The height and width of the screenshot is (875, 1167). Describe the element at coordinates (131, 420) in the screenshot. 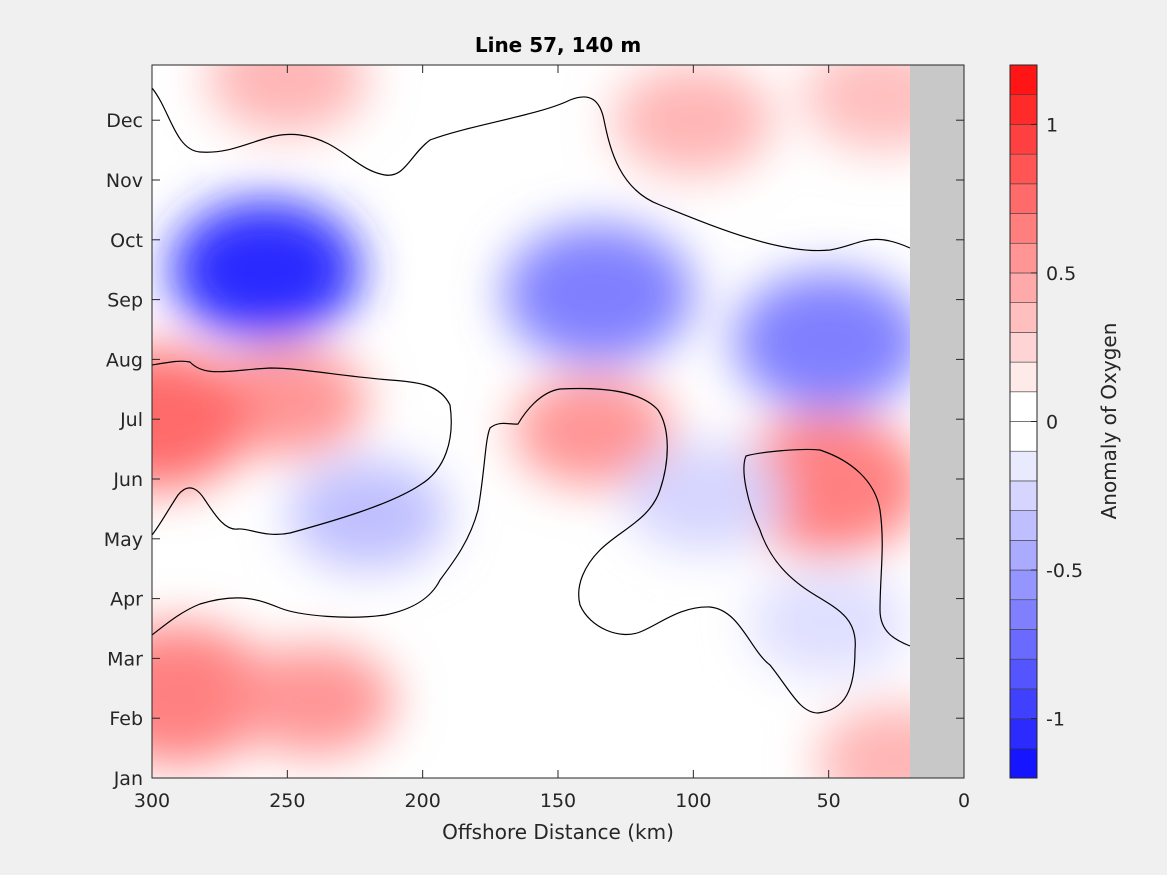

I see `y-tick-label: Jul` at that location.